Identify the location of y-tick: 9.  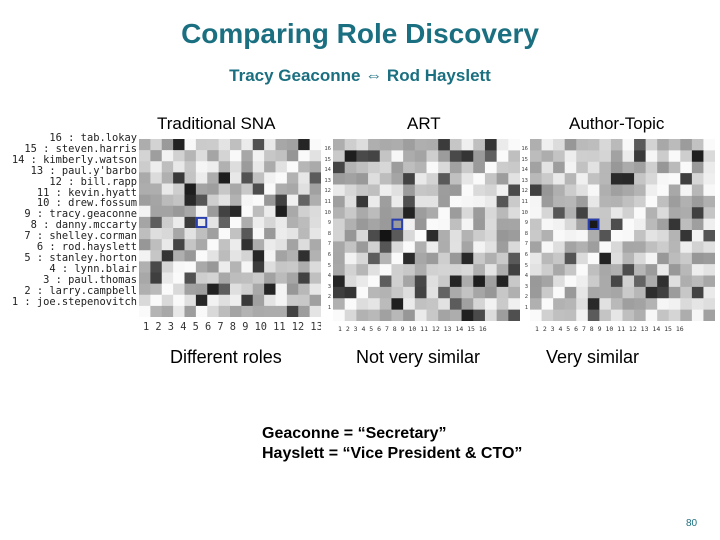
(329, 223).